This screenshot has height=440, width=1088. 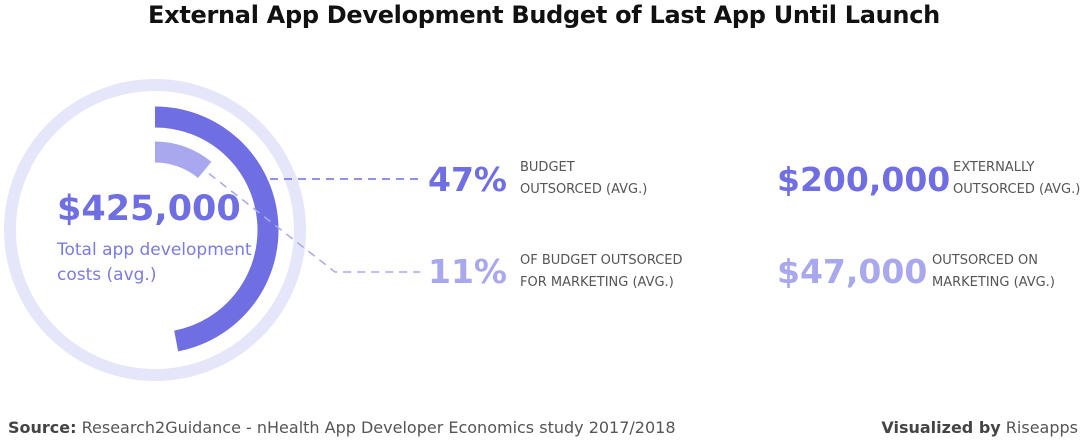 What do you see at coordinates (467, 179) in the screenshot?
I see `percent-outsourced: 47%` at bounding box center [467, 179].